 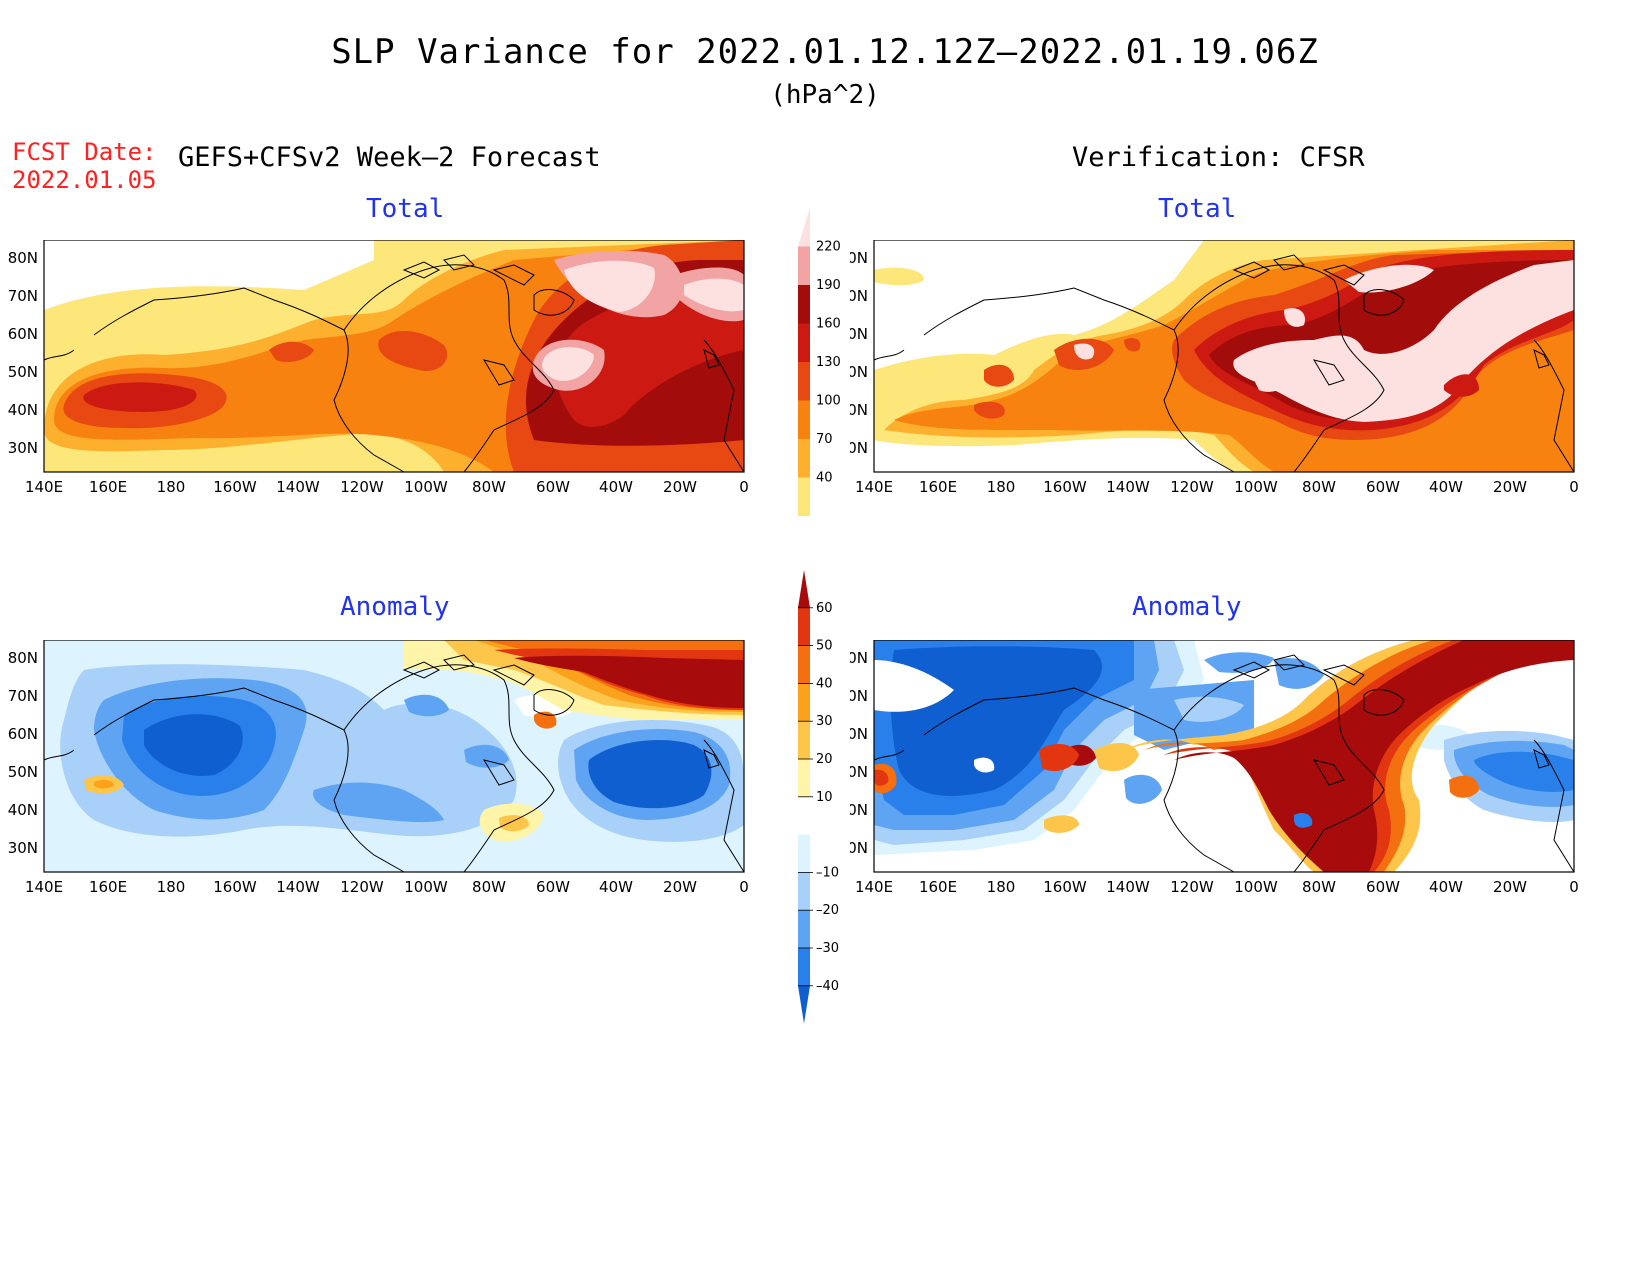 What do you see at coordinates (389, 157) in the screenshot?
I see `forecast-header: GEFS+CFSv2 Week–2 Forecast` at bounding box center [389, 157].